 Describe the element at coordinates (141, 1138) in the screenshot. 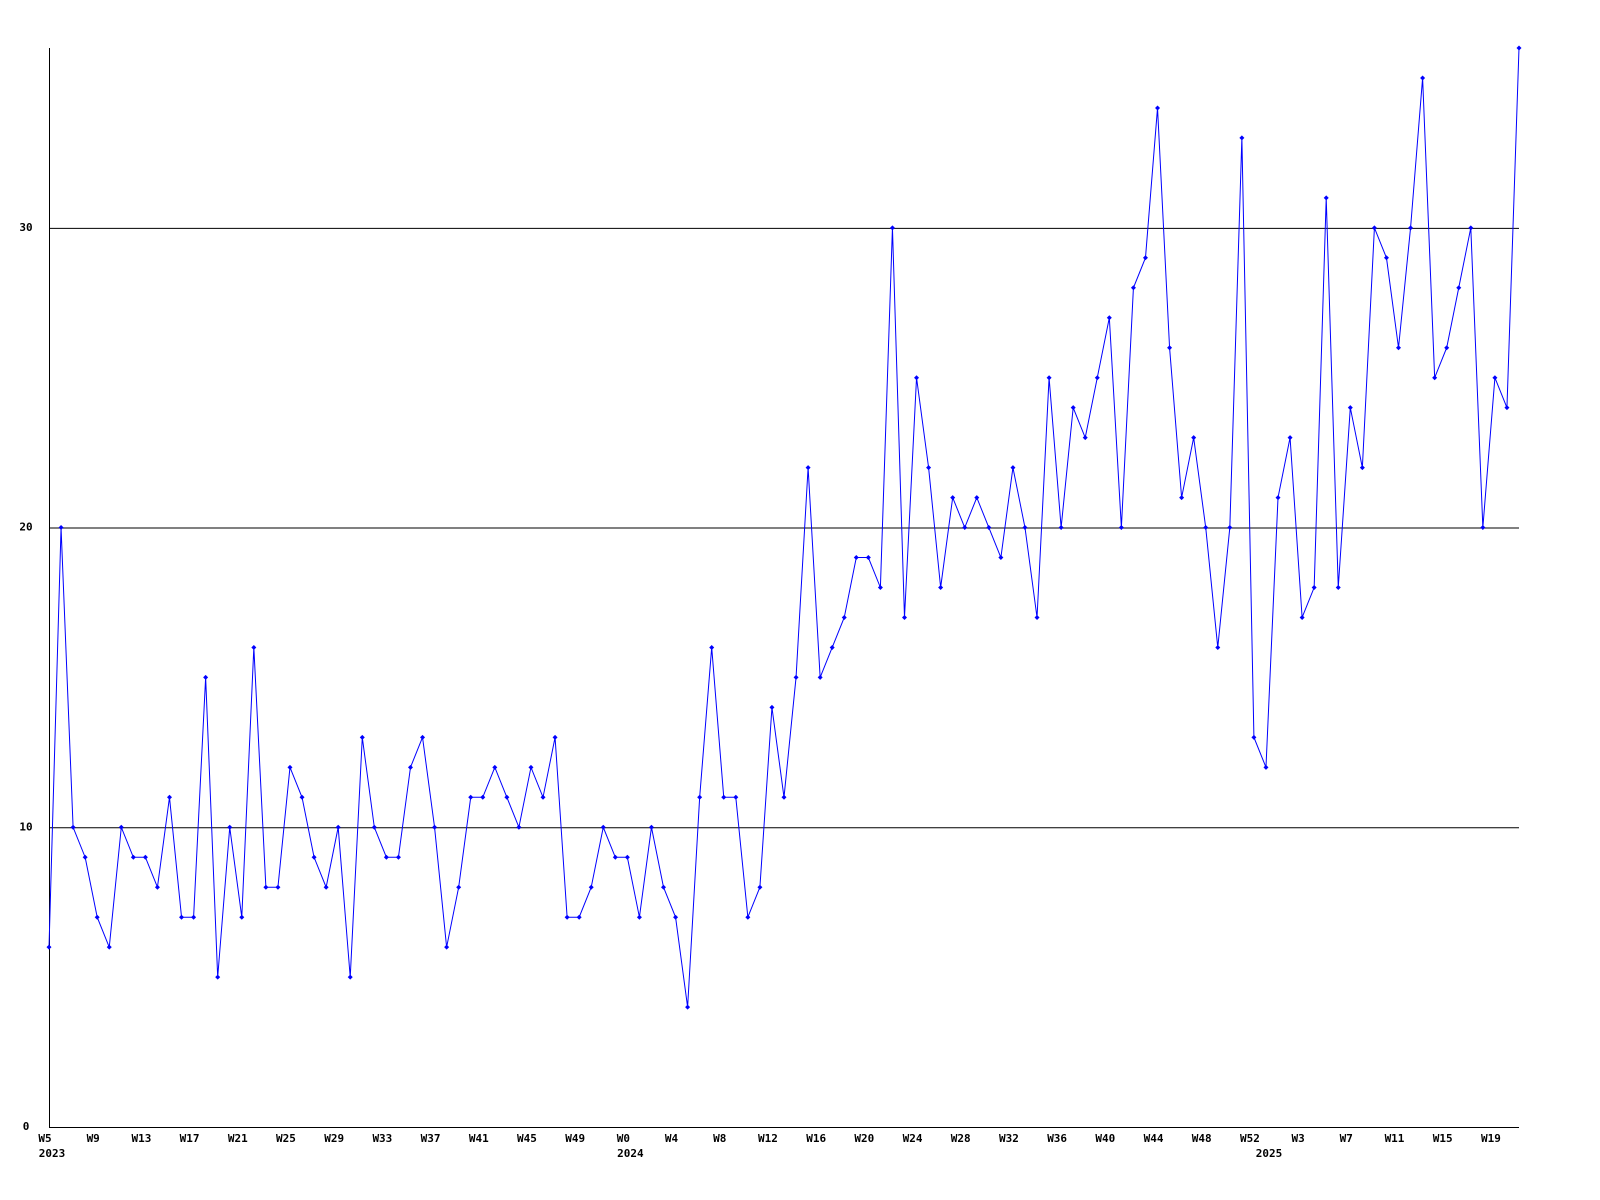

I see `x-tick-label: W13` at that location.